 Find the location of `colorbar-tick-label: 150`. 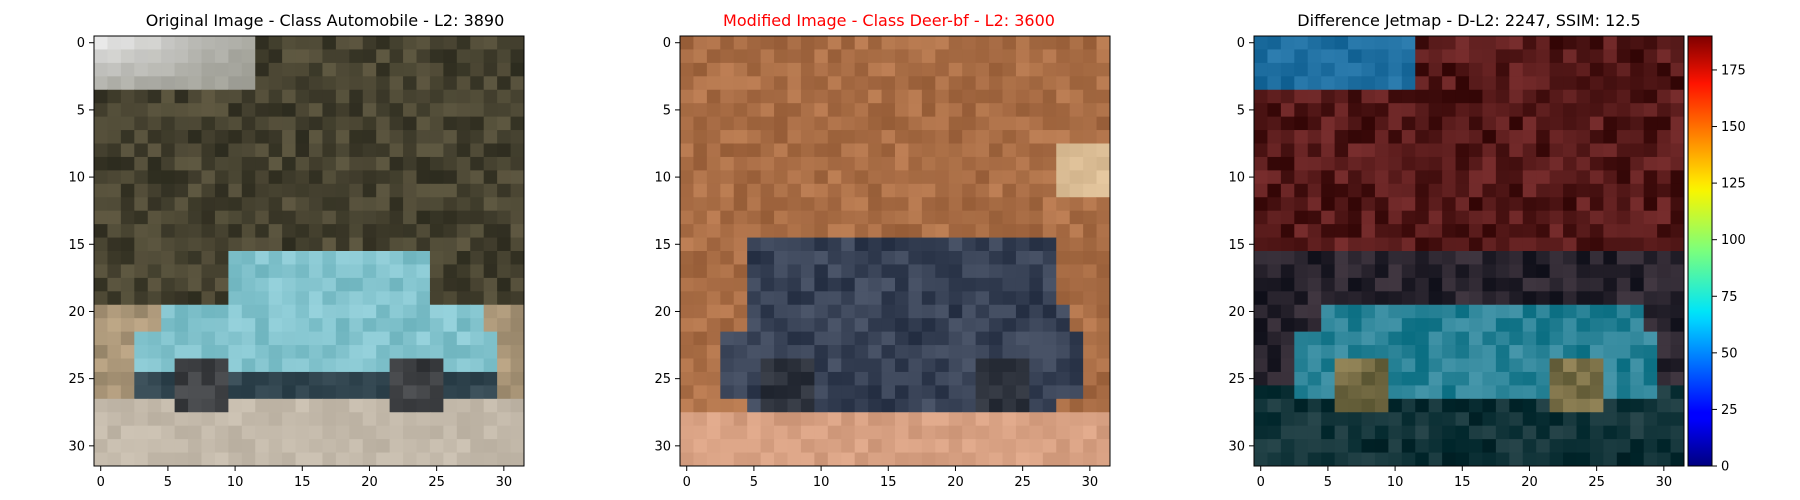

colorbar-tick-label: 150 is located at coordinates (1733, 127).